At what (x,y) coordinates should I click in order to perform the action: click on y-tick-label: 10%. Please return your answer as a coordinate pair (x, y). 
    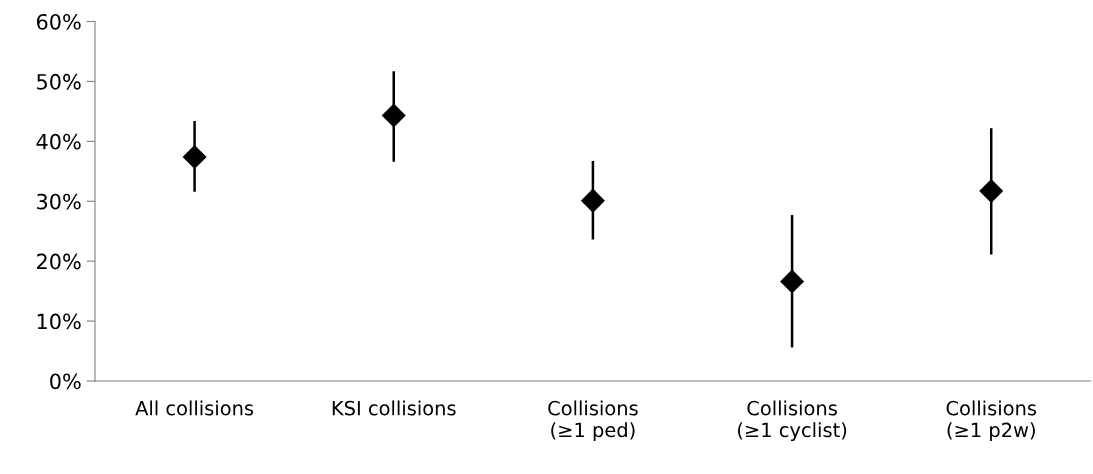
    Looking at the image, I should click on (59, 321).